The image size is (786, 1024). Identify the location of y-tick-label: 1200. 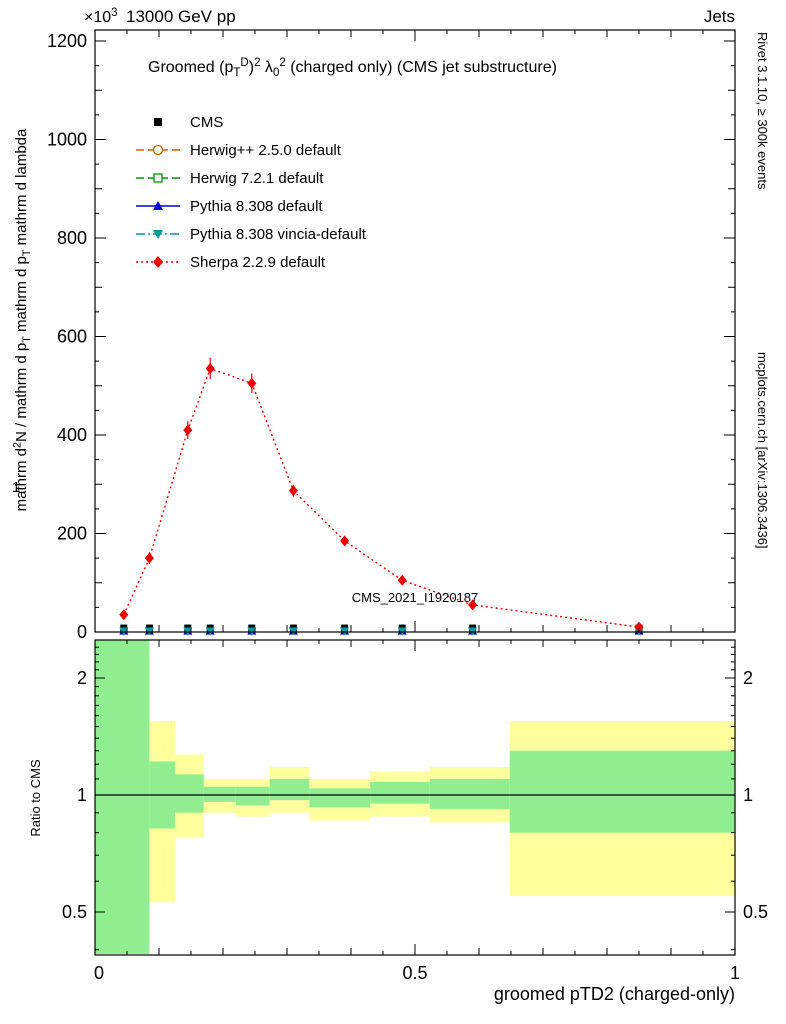
(67, 41).